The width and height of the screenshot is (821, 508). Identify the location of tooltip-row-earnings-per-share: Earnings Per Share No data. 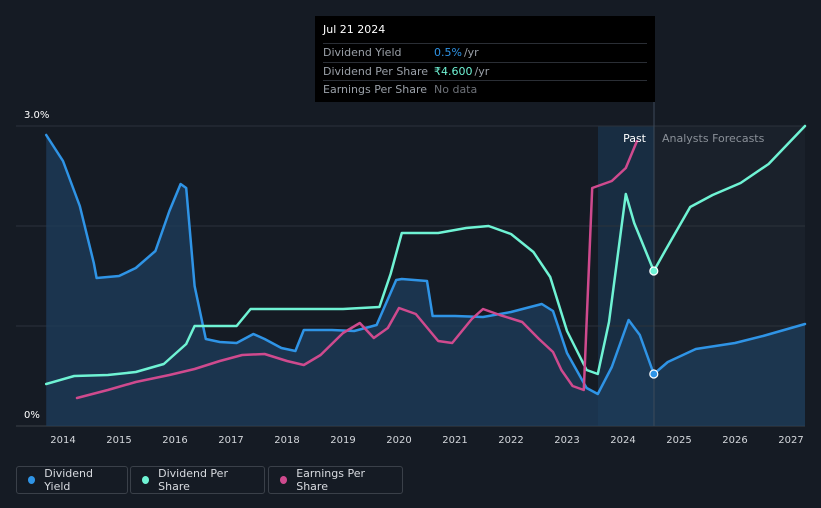
(485, 89).